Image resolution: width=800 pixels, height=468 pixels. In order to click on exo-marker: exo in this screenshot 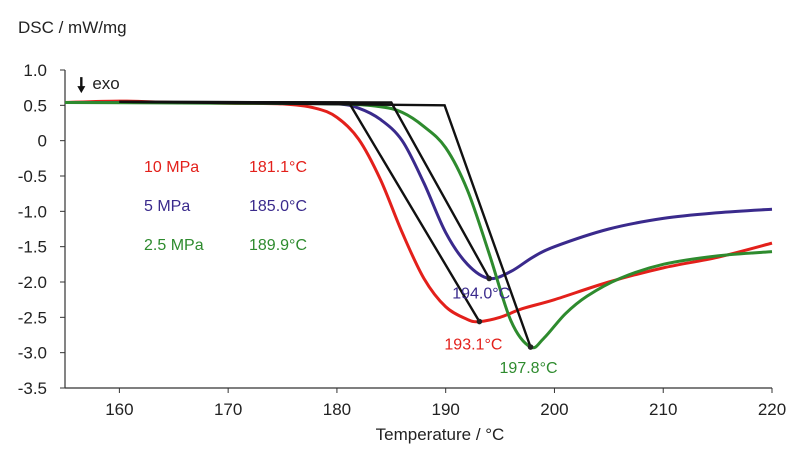, I will do `click(98, 84)`.